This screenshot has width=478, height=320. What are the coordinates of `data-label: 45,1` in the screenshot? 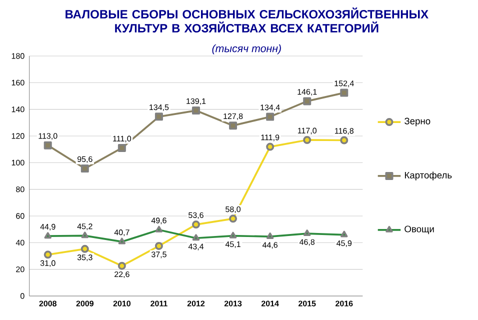 It's located at (232, 244).